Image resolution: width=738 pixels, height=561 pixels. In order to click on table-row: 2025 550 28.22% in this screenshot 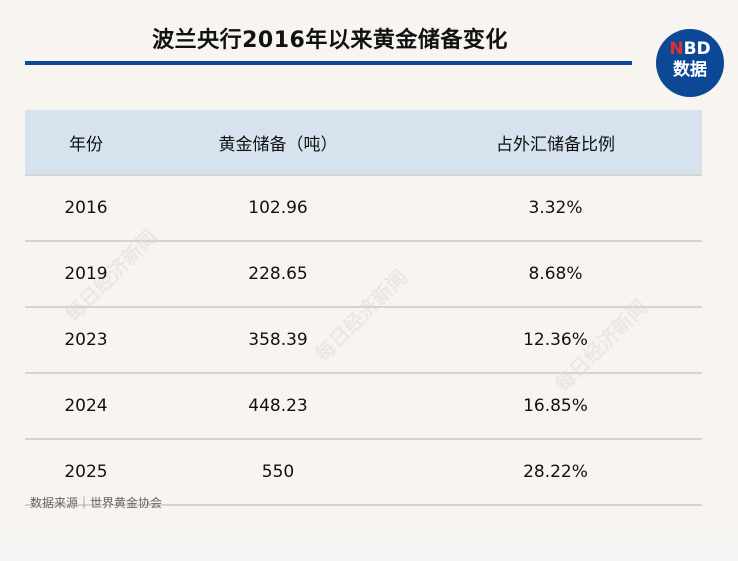, I will do `click(363, 472)`.